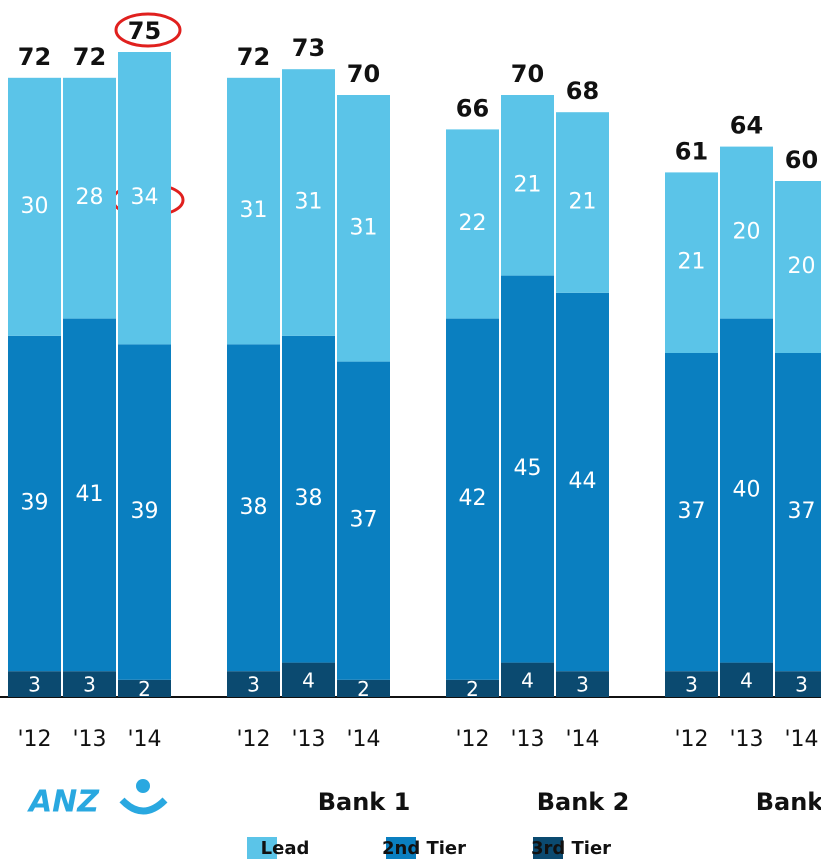 This screenshot has height=861, width=821. I want to click on group-label: Bank 1, so click(364, 802).